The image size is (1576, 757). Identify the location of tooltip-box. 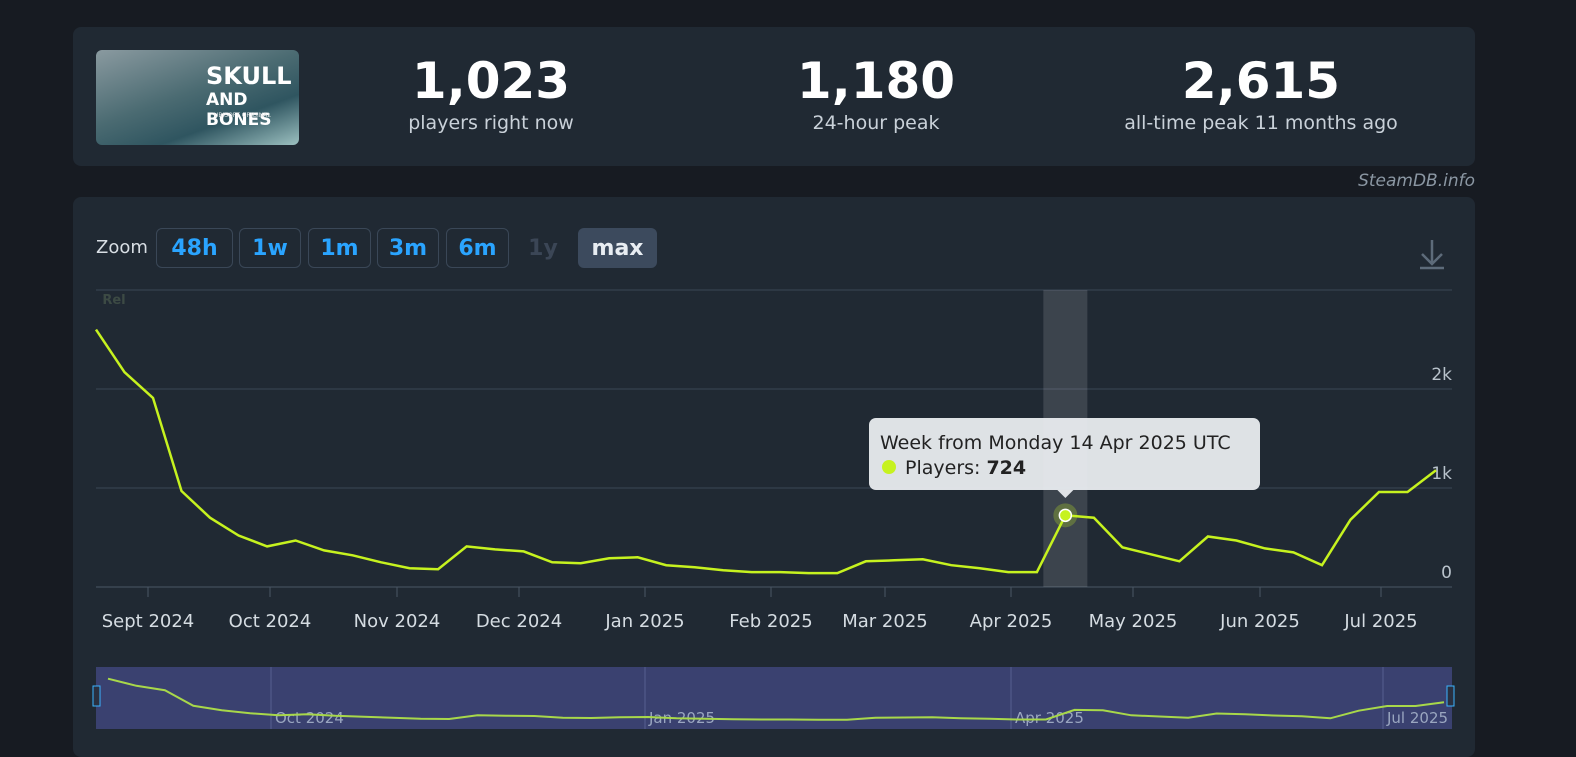
(1064, 454).